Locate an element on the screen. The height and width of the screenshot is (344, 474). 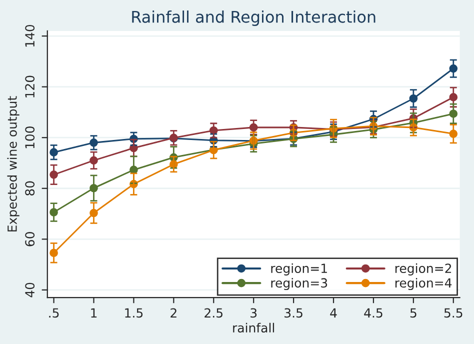
x-tick-label: 1 is located at coordinates (94, 313).